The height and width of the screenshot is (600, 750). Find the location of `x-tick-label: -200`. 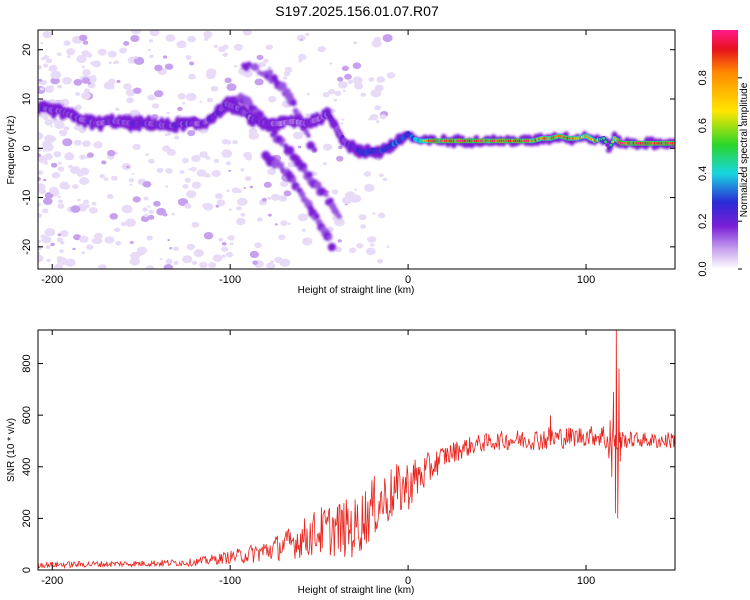

x-tick-label: -200 is located at coordinates (52, 581).